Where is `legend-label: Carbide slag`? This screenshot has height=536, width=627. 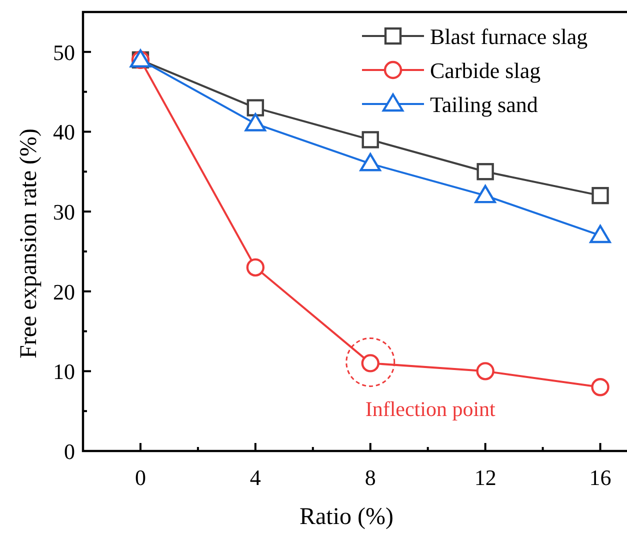 legend-label: Carbide slag is located at coordinates (485, 70).